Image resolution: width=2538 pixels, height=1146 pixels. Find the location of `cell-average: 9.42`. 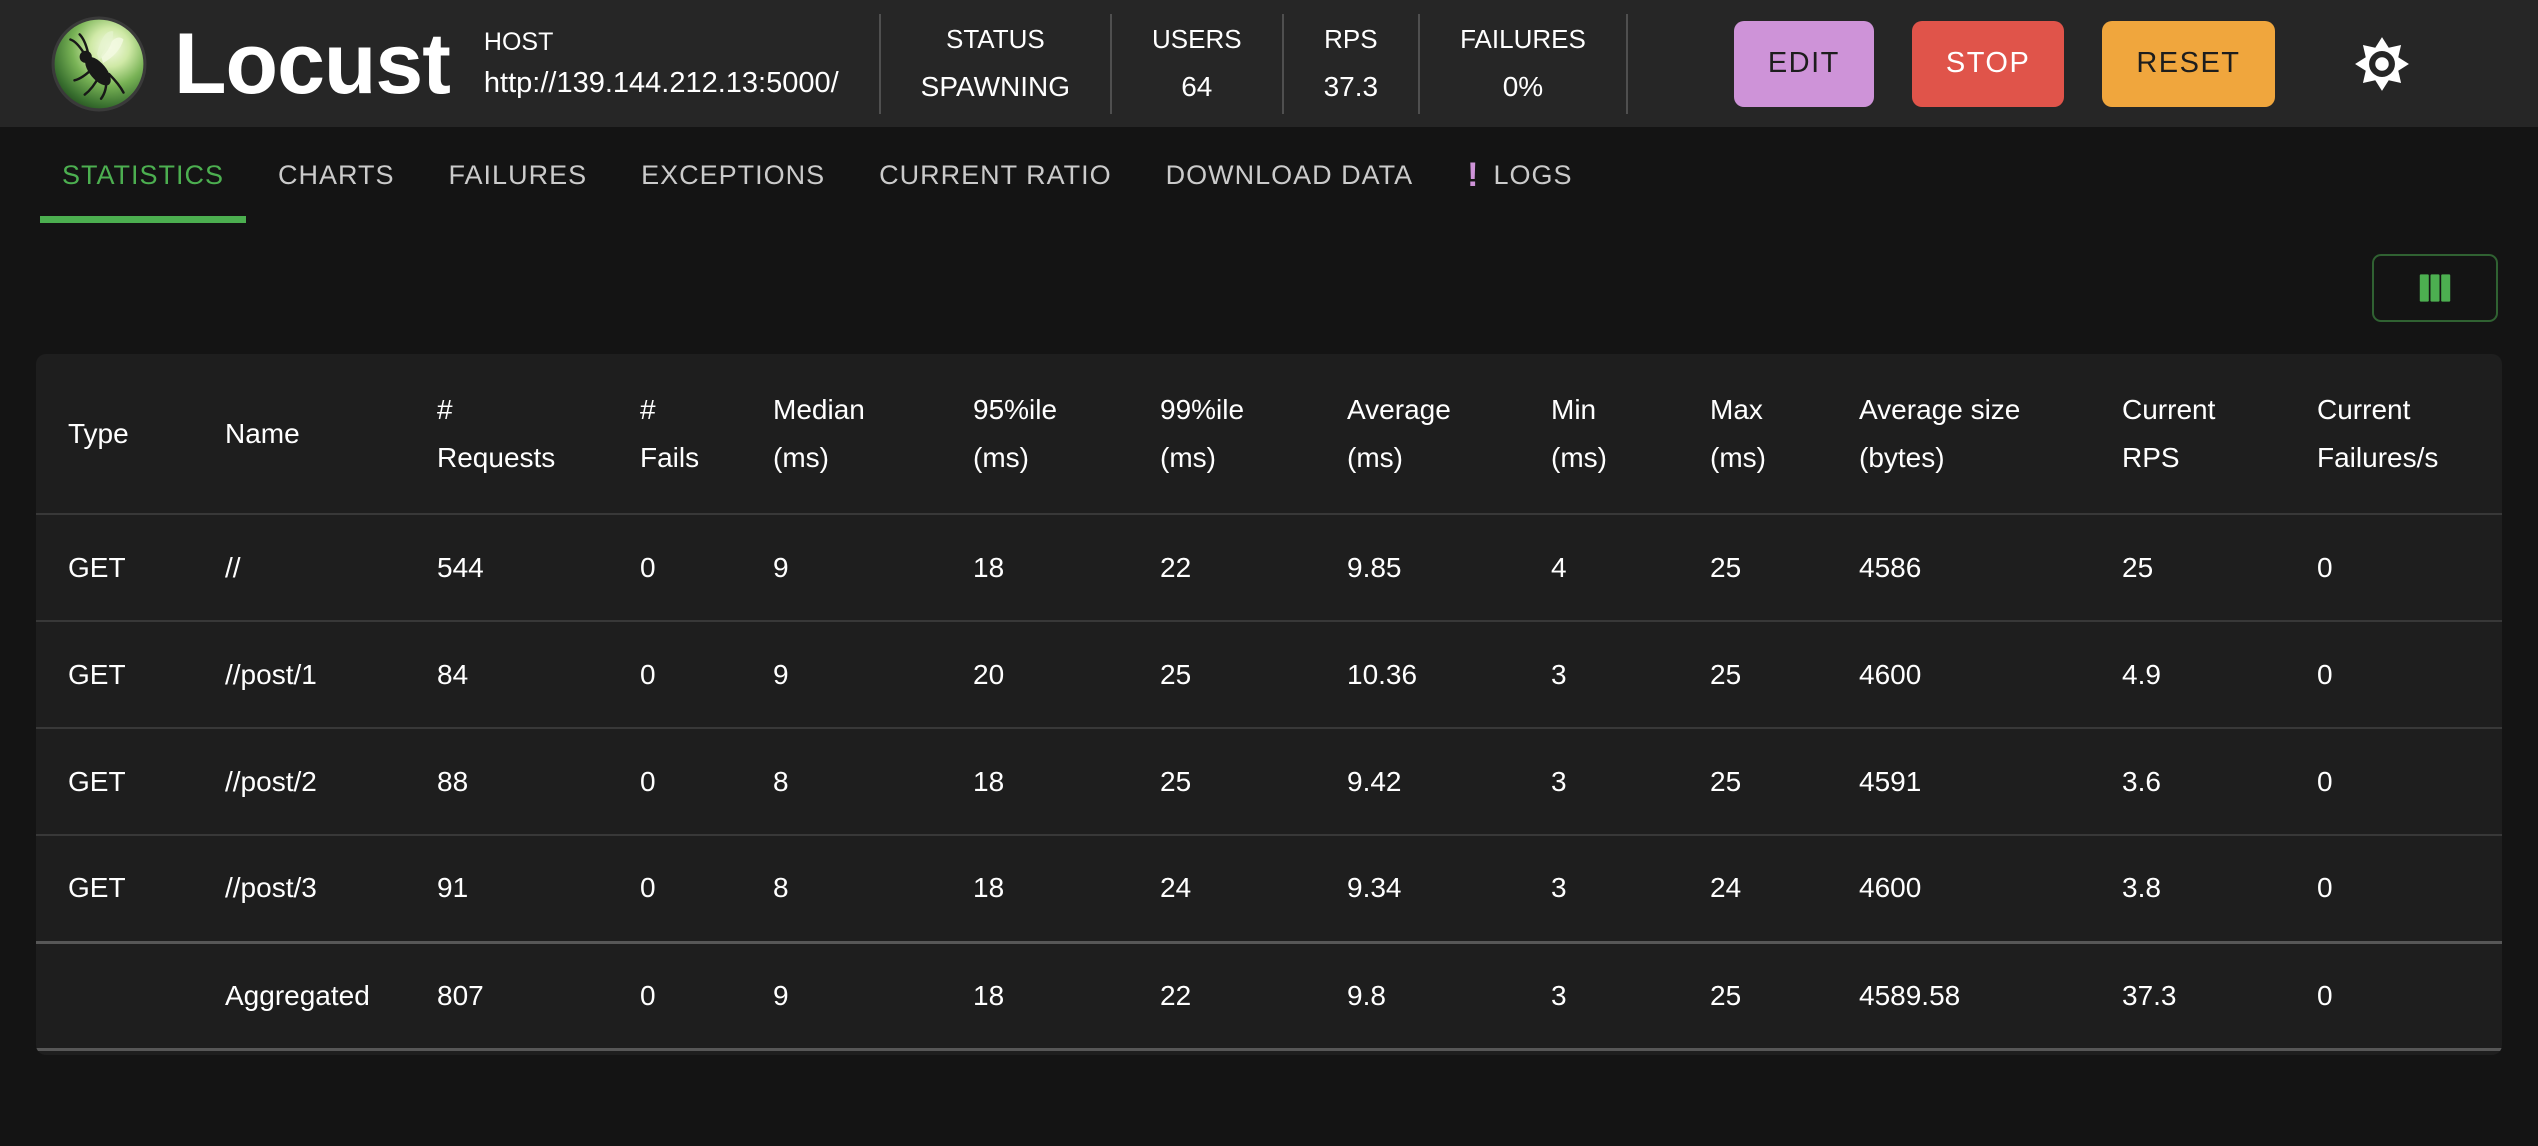

cell-average: 9.42 is located at coordinates (1417, 781).